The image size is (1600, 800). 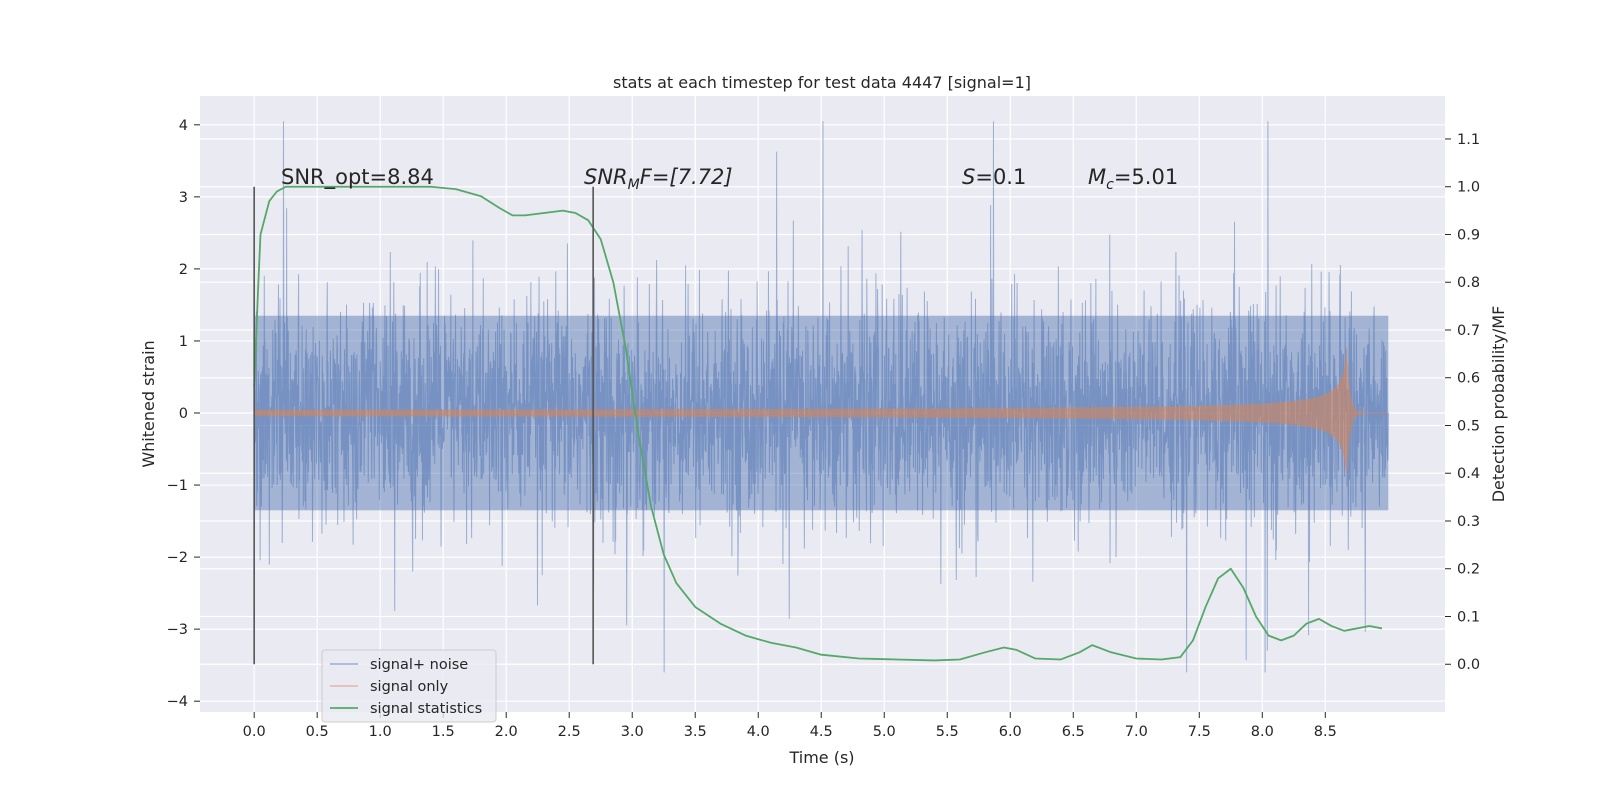 I want to click on x-tick-label: 3.0, so click(x=632, y=732).